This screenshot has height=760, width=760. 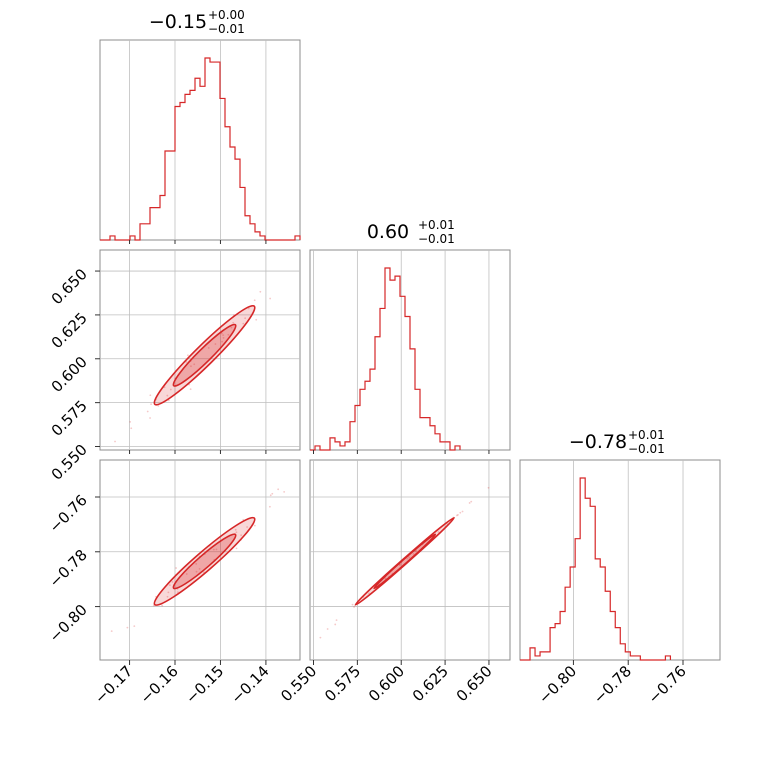 I want to click on histogram-panel-0: −0.15 +0.00−0.01, so click(x=200, y=124).